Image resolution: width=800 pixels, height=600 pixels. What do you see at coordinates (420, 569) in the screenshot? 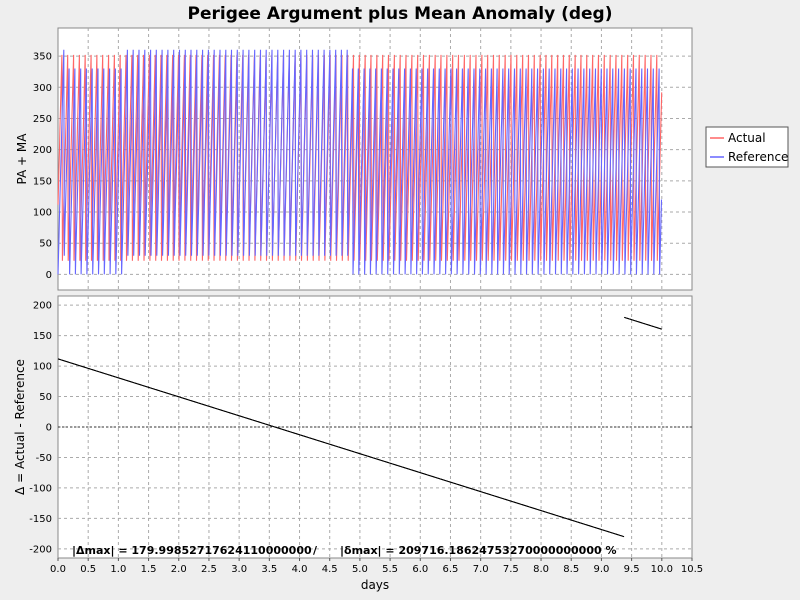
I see `x-tick-label: 6.0` at bounding box center [420, 569].